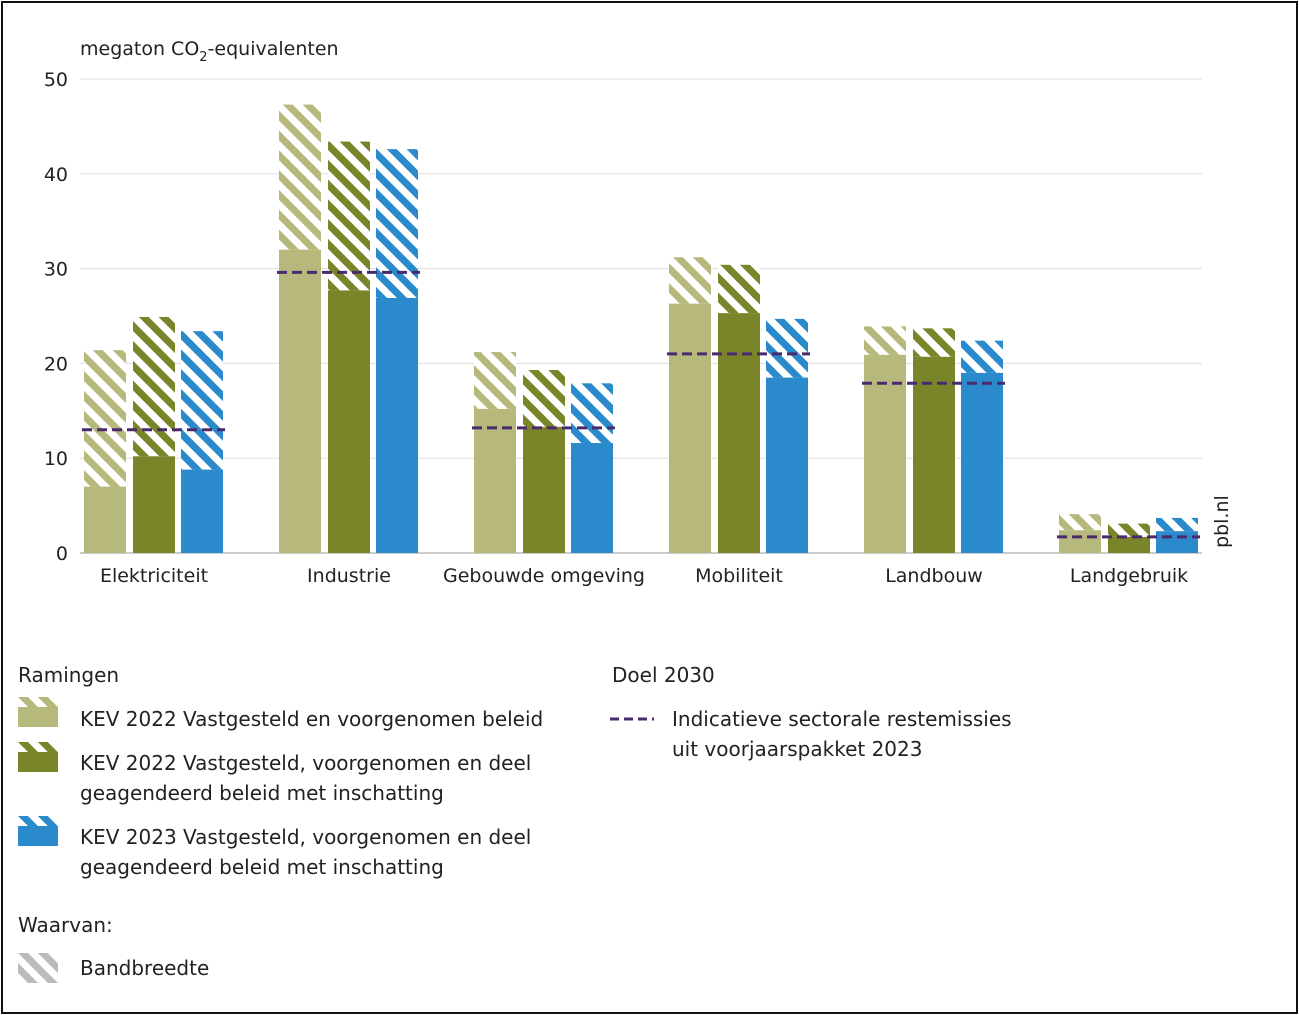 The height and width of the screenshot is (1015, 1299). I want to click on x-tick-label: Gebouwde omgeving, so click(544, 576).